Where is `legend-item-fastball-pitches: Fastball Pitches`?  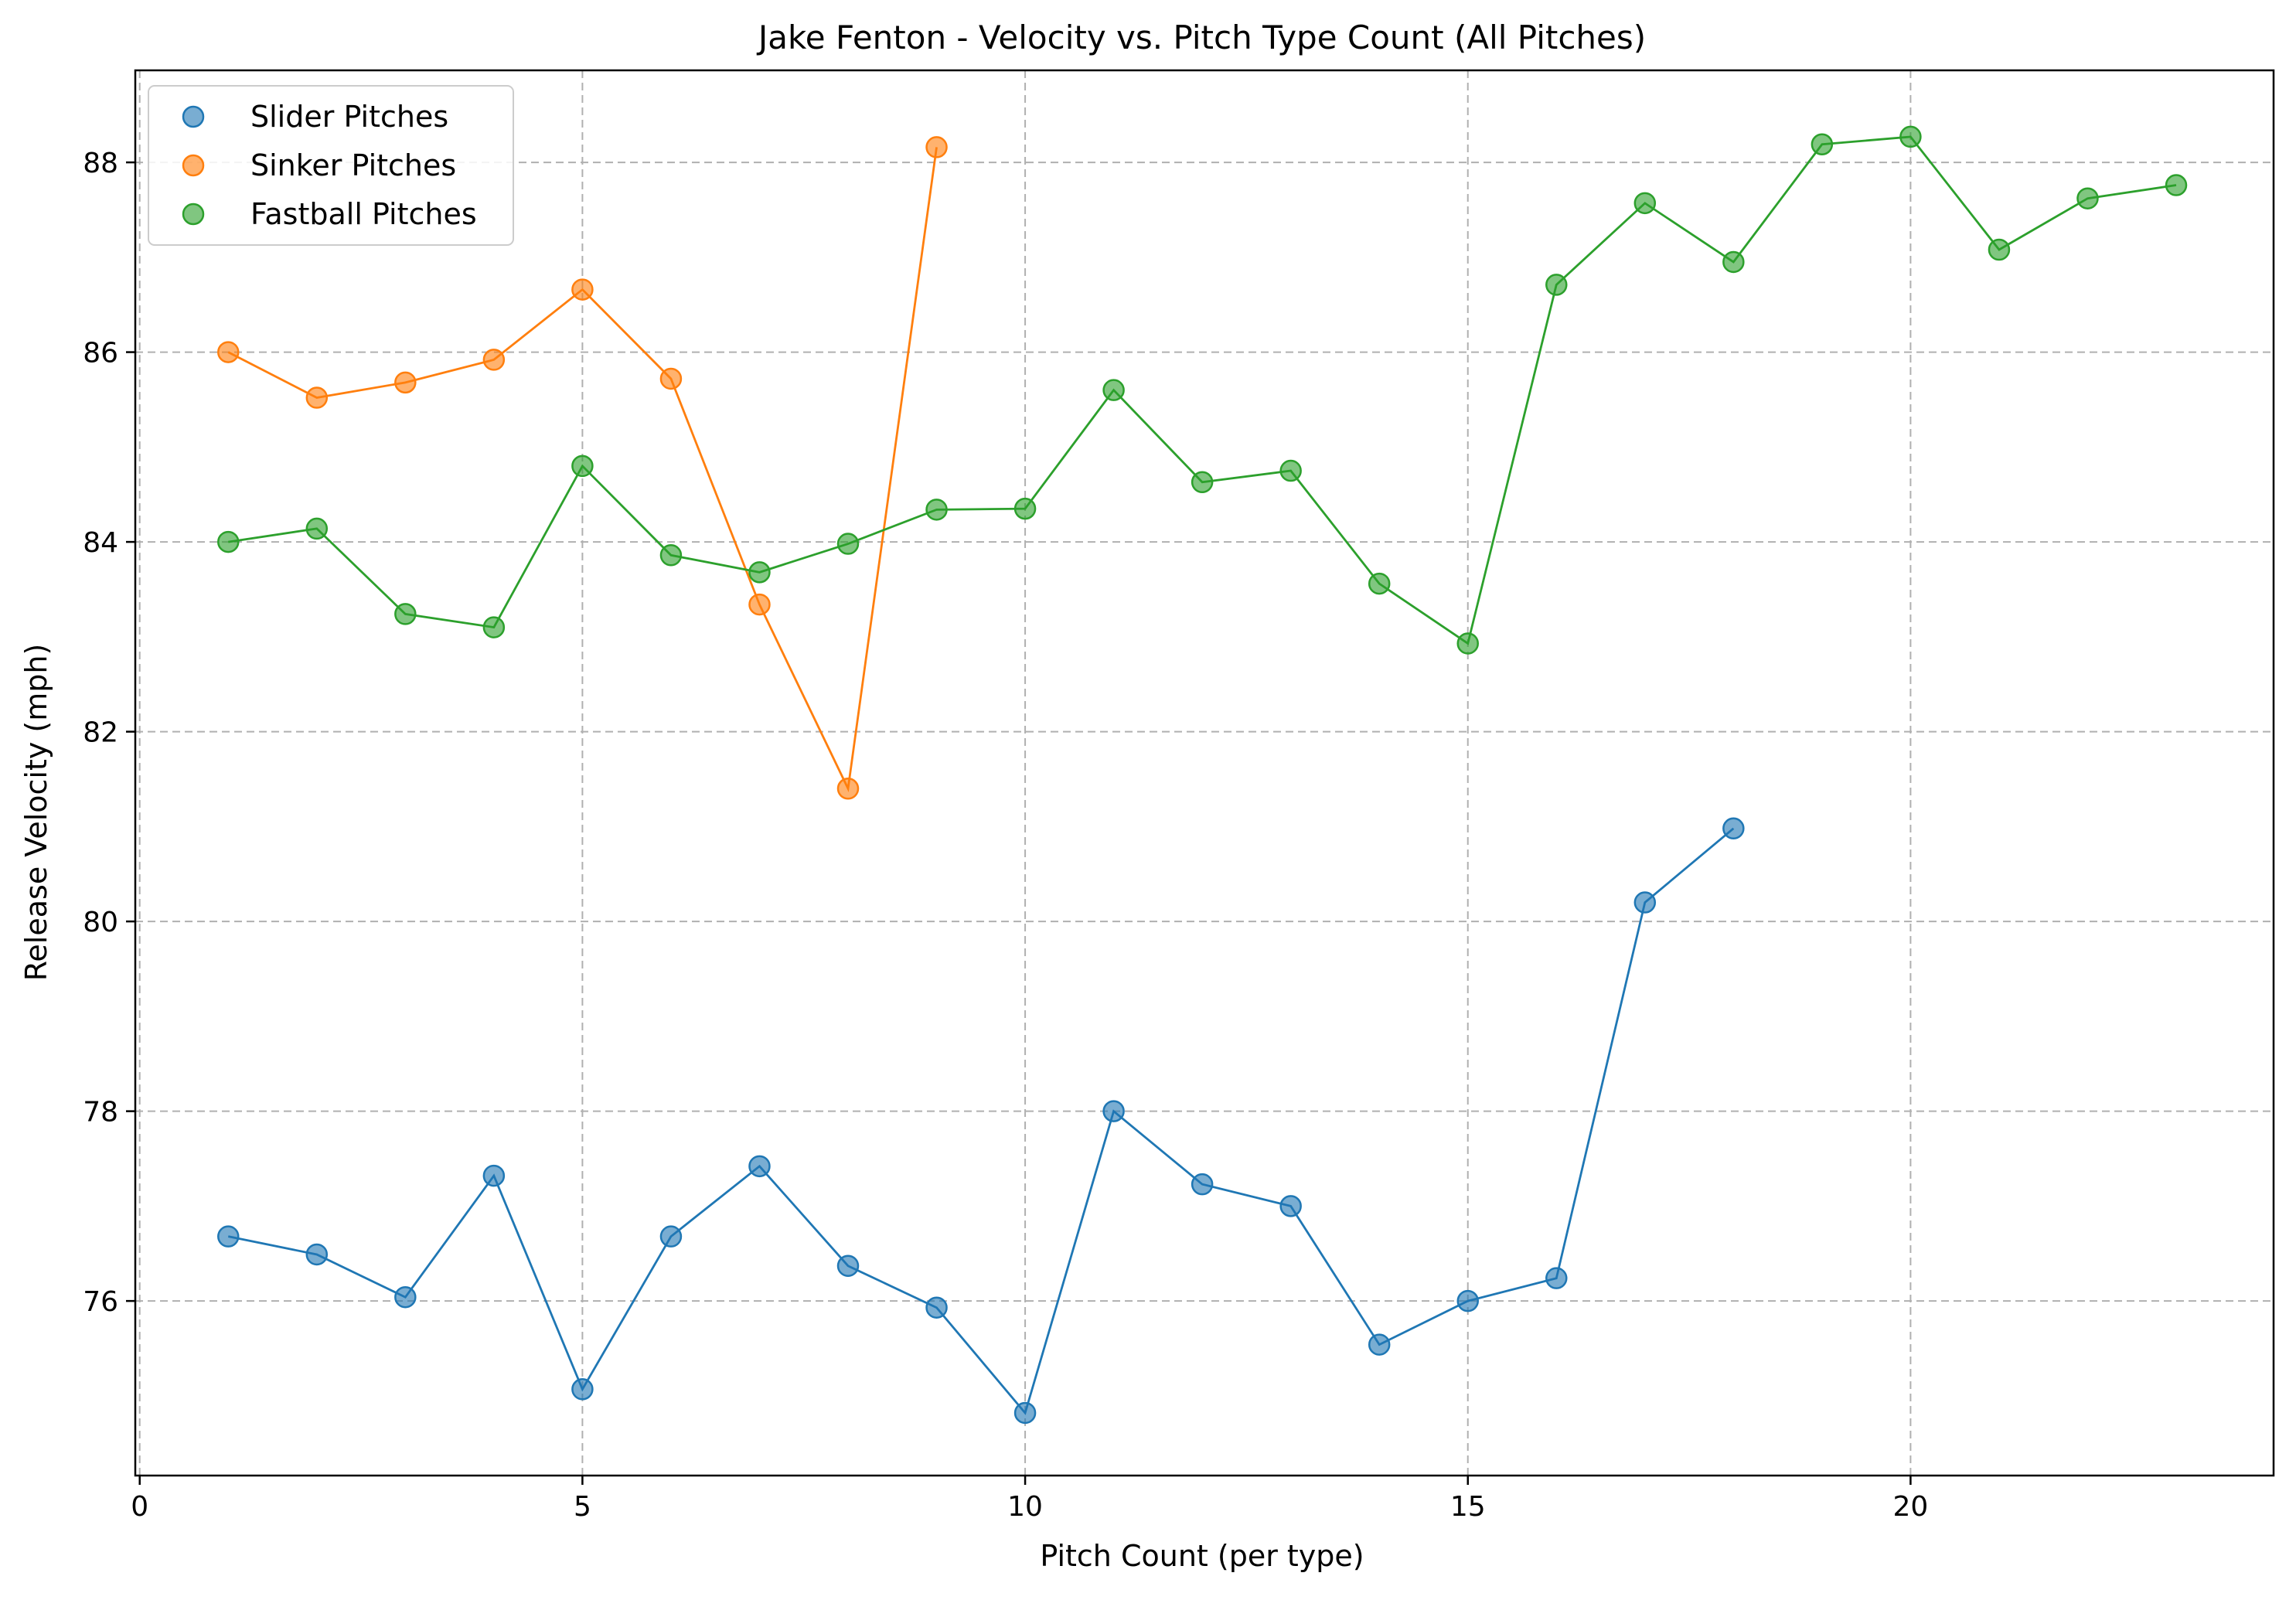
legend-item-fastball-pitches: Fastball Pitches is located at coordinates (329, 214).